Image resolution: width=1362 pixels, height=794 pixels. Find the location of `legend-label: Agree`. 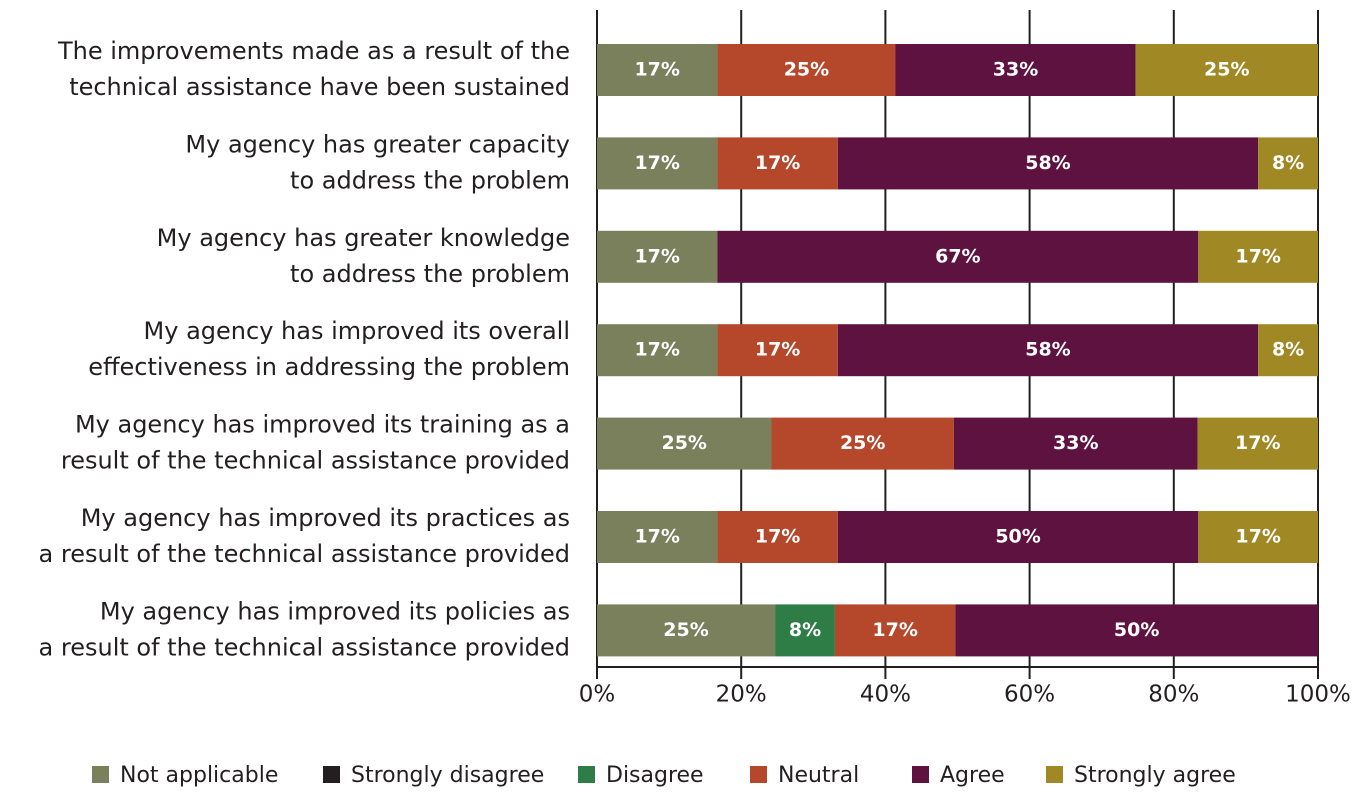

legend-label: Agree is located at coordinates (972, 775).